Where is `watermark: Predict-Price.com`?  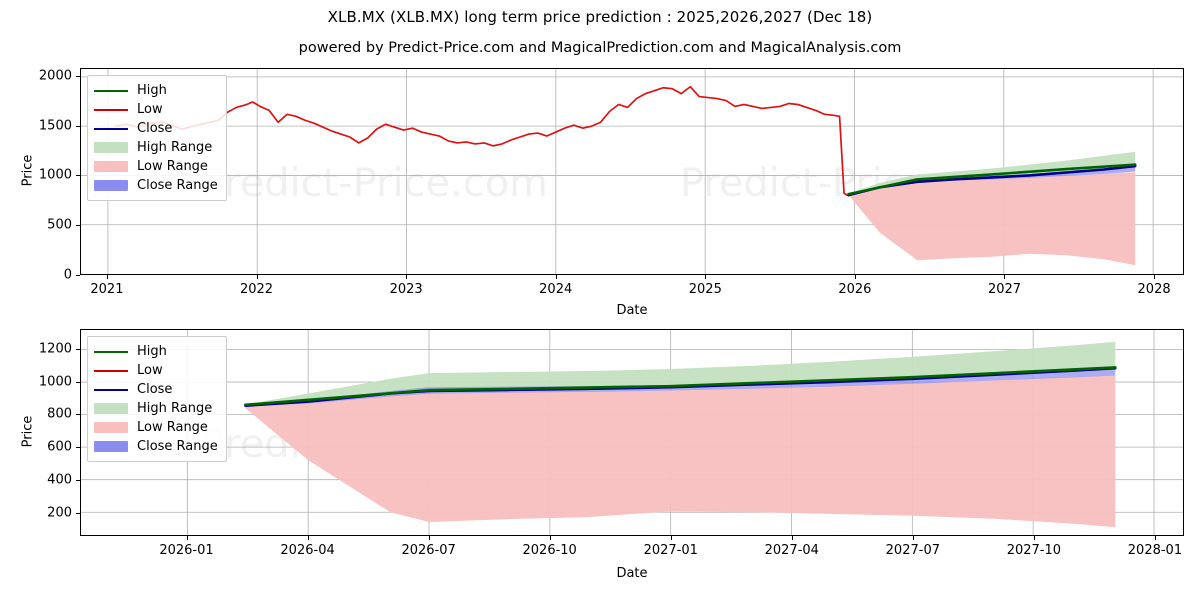
watermark: Predict-Price.com is located at coordinates (374, 183).